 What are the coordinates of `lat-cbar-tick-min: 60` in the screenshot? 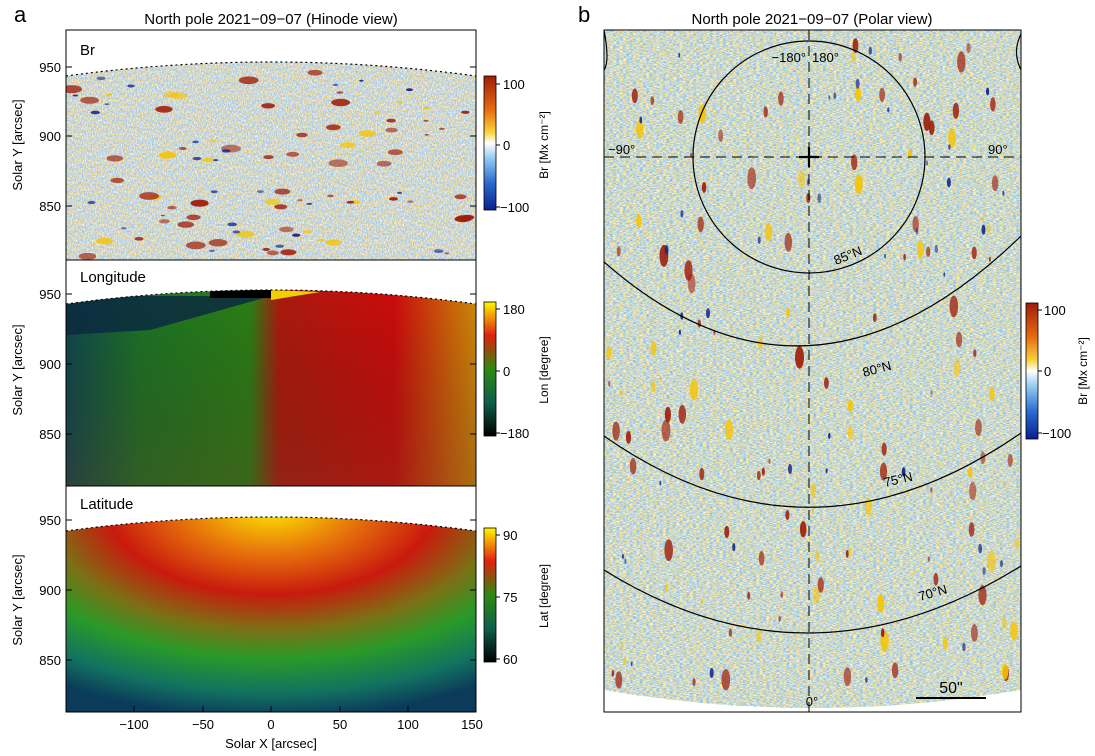 It's located at (510, 659).